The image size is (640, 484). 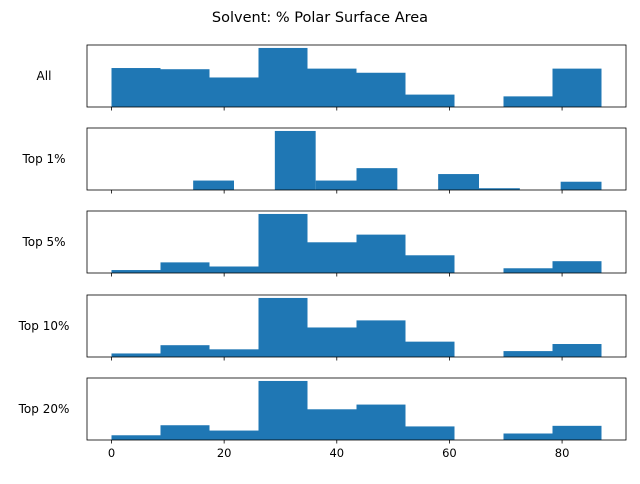 I want to click on panel-label: Top 10%, so click(x=44, y=326).